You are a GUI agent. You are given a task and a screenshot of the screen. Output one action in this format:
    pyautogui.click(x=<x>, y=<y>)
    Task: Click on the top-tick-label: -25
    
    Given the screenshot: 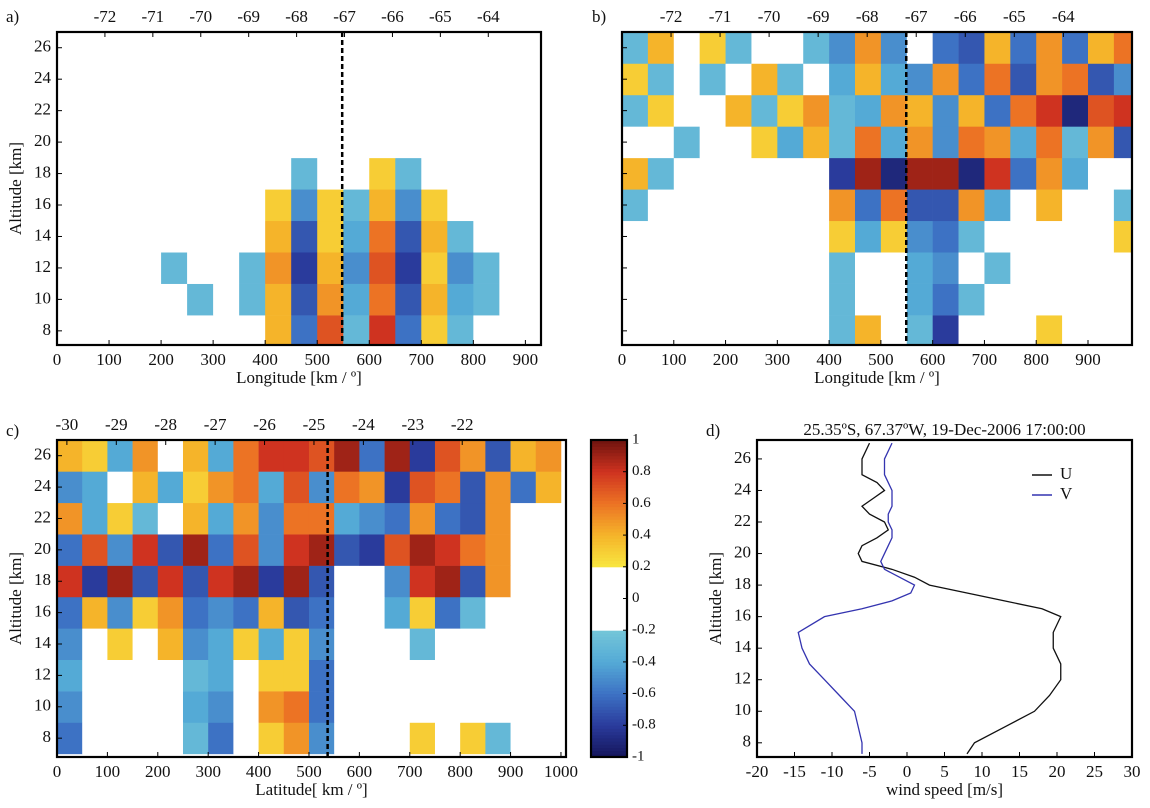 What is the action you would take?
    pyautogui.click(x=314, y=424)
    